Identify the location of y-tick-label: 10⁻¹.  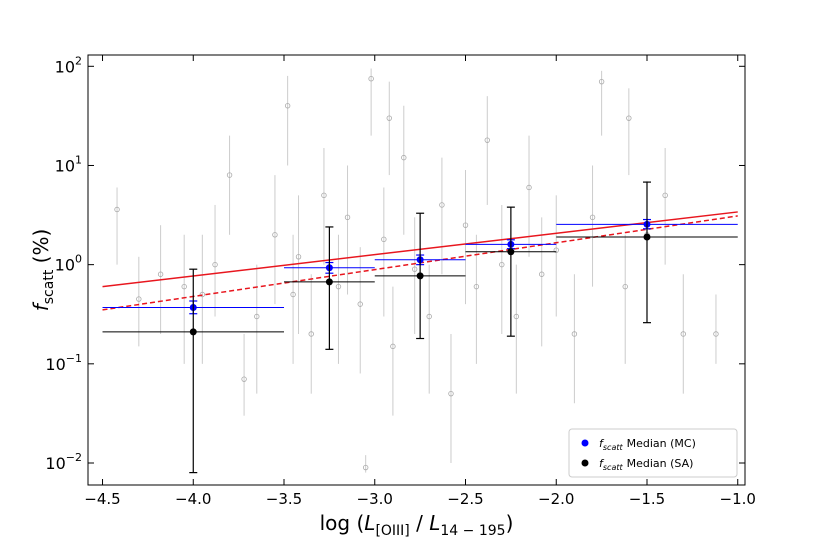
(63, 363).